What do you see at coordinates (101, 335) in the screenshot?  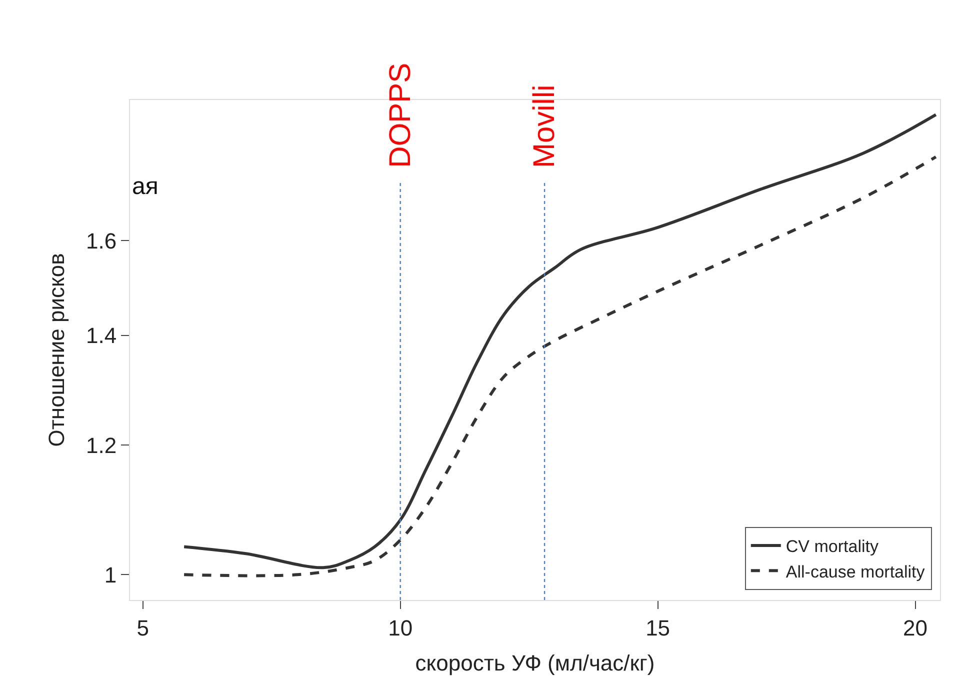 I see `y-tick-label: 1.4` at bounding box center [101, 335].